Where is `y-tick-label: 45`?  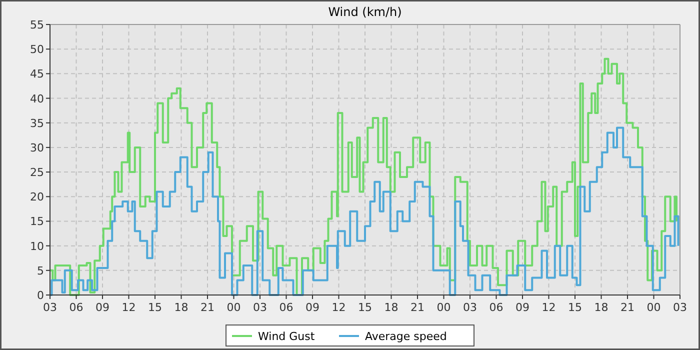
y-tick-label: 45 is located at coordinates (37, 74).